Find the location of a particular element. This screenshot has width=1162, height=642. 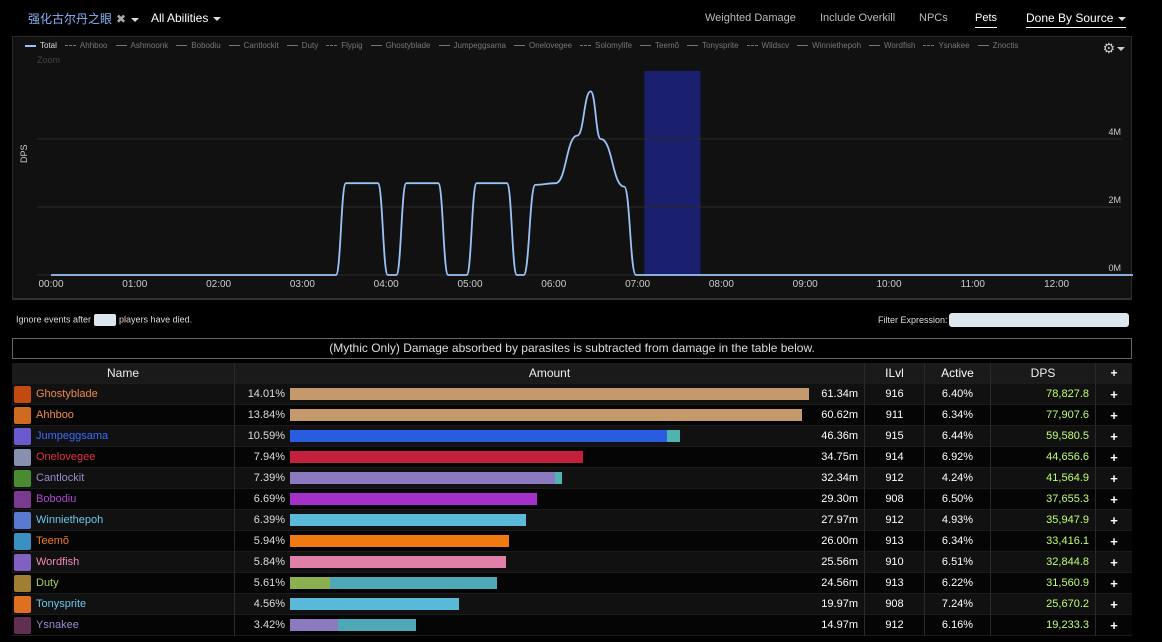

player-name: Teemõ is located at coordinates (53, 541).